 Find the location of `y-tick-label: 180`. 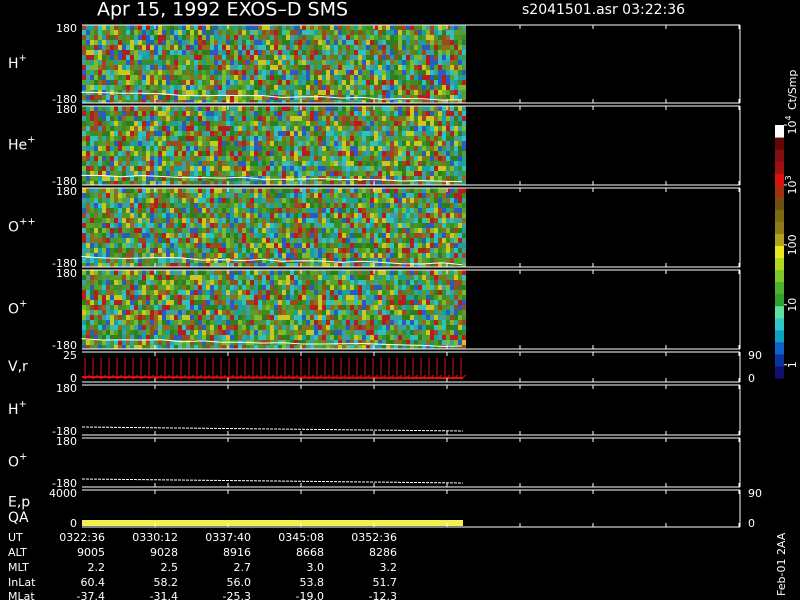

y-tick-label: 180 is located at coordinates (66, 28).